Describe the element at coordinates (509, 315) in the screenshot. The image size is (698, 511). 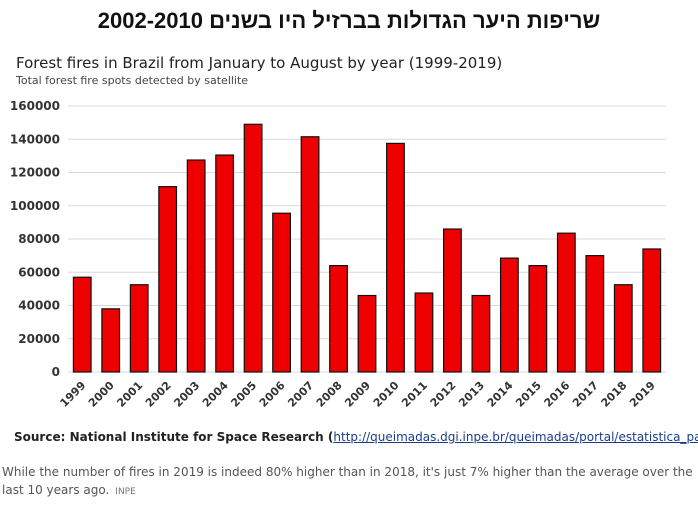
I see `bar-2014` at that location.